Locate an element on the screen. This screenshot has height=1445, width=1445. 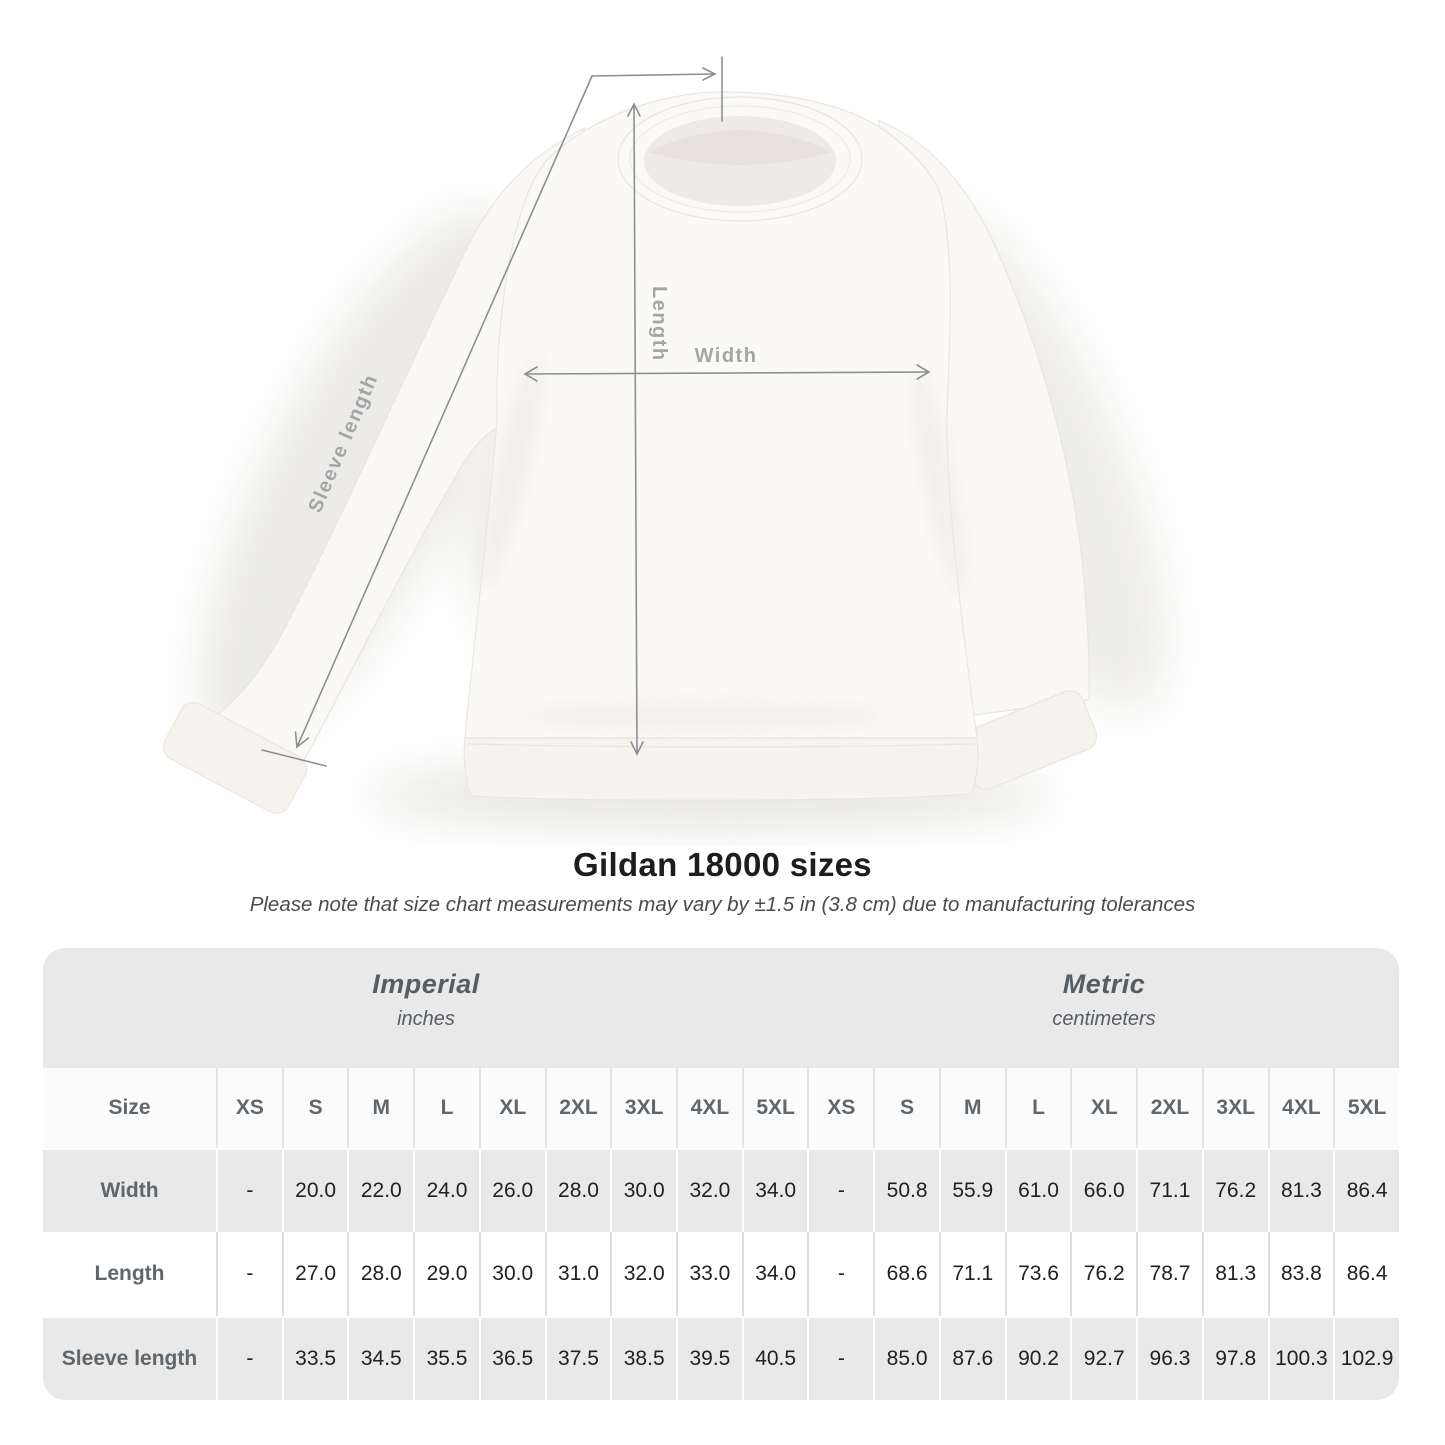
hem-band is located at coordinates (721, 769).